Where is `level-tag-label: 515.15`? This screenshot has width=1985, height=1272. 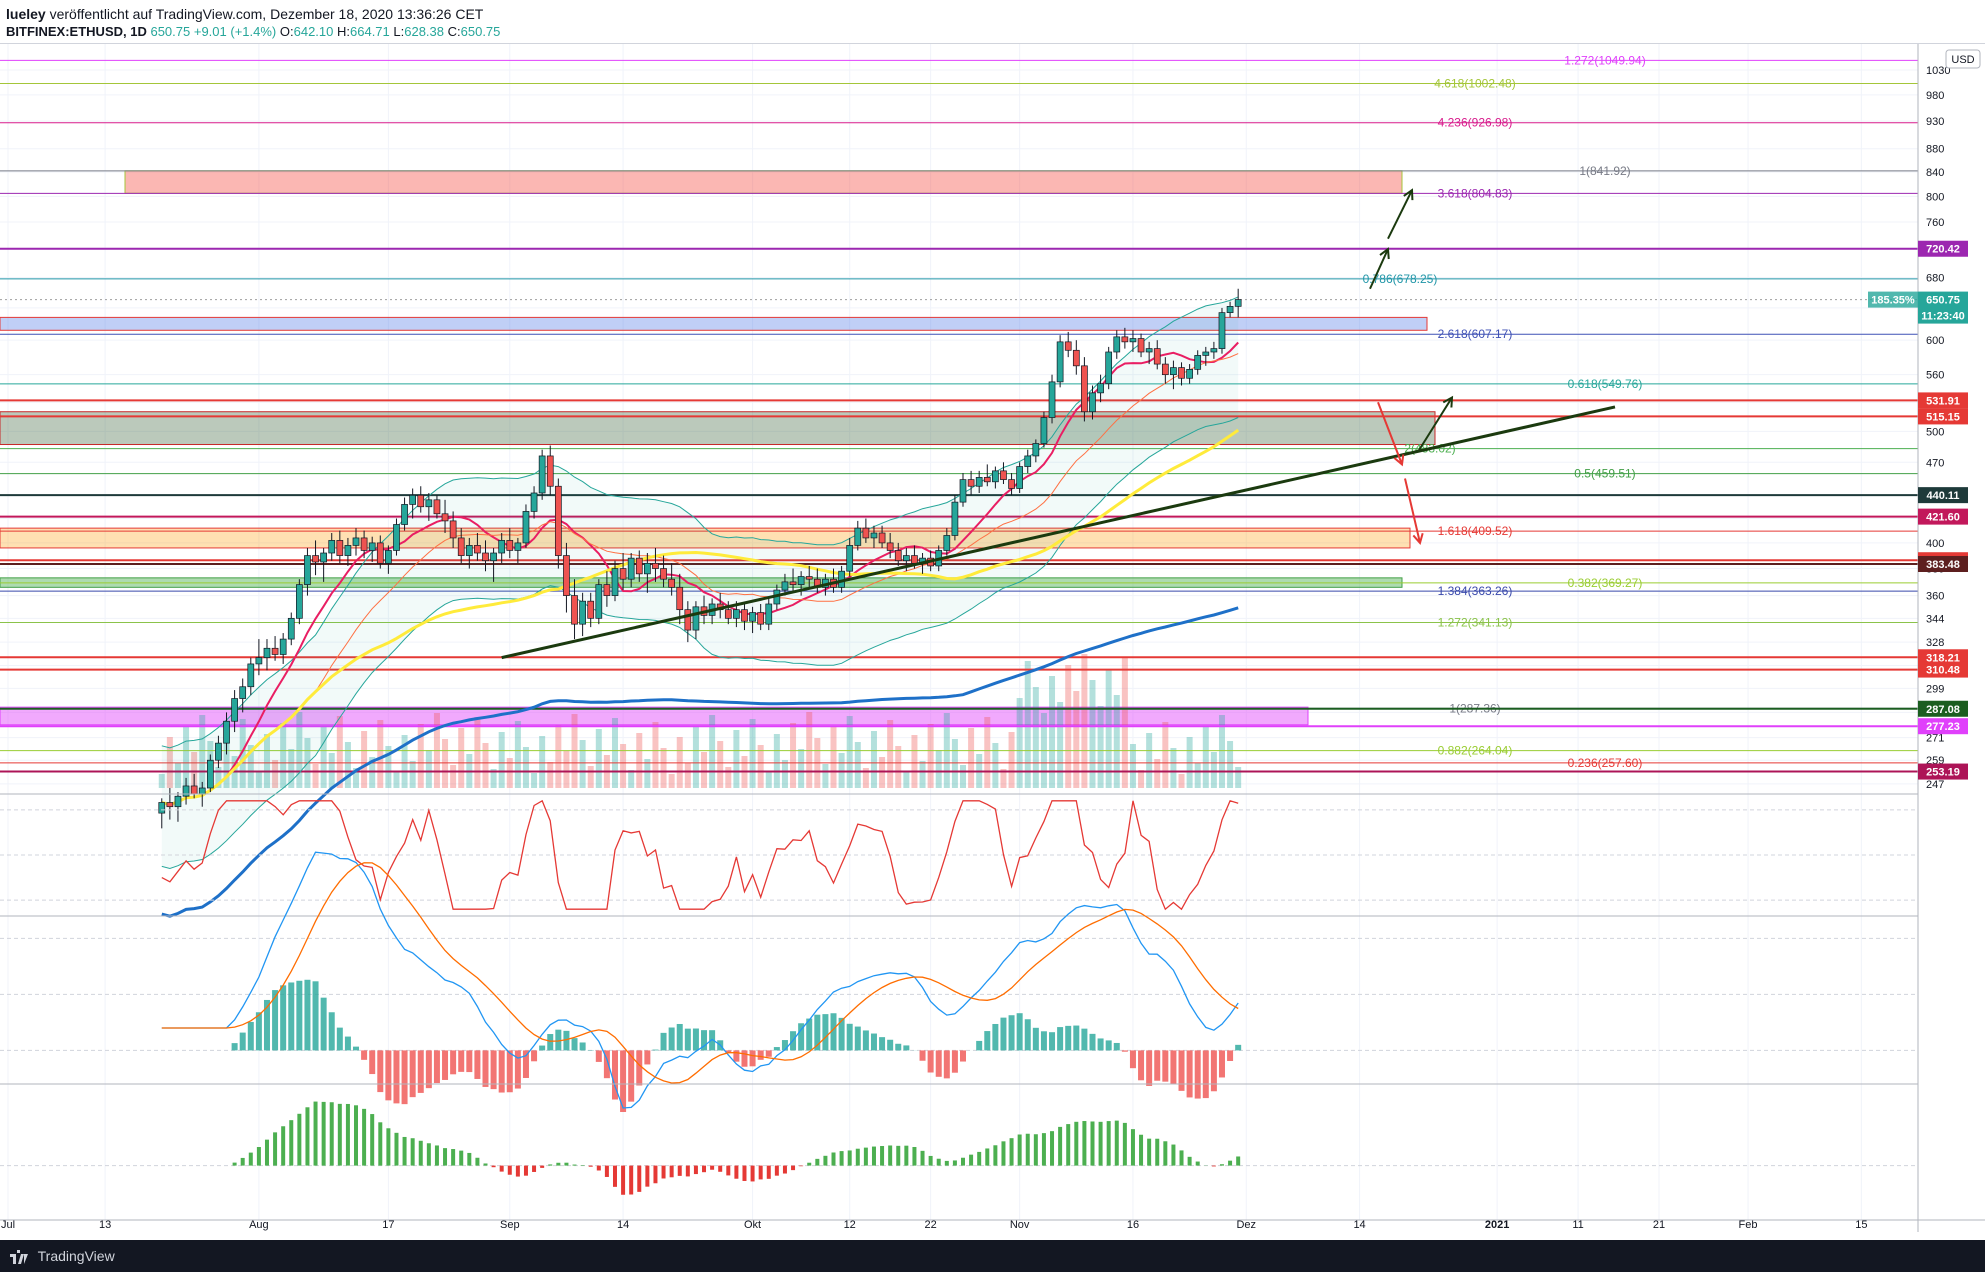
level-tag-label: 515.15 is located at coordinates (1943, 417).